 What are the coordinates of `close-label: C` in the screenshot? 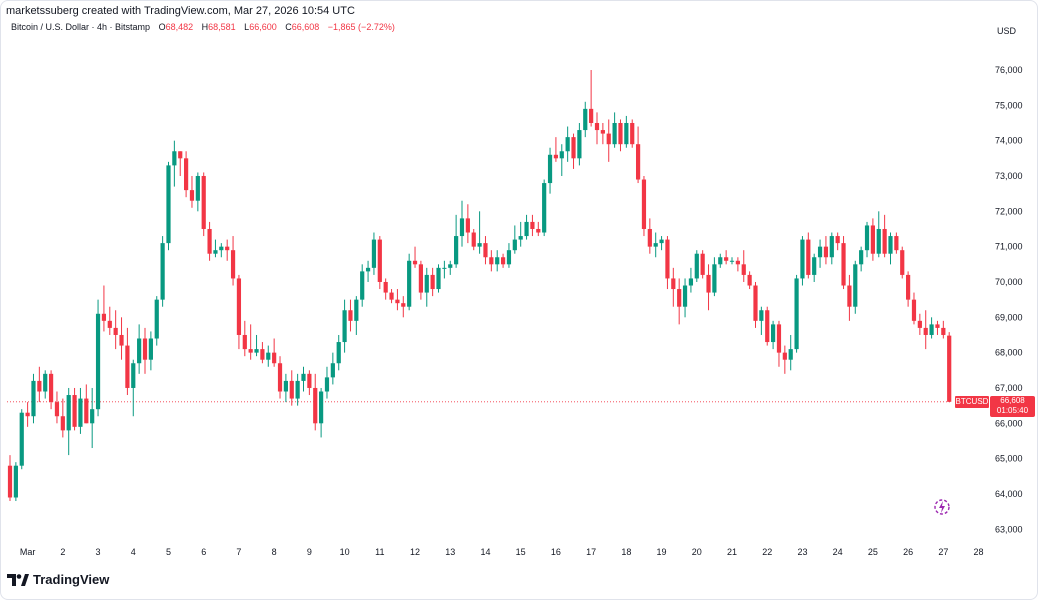 It's located at (288, 27).